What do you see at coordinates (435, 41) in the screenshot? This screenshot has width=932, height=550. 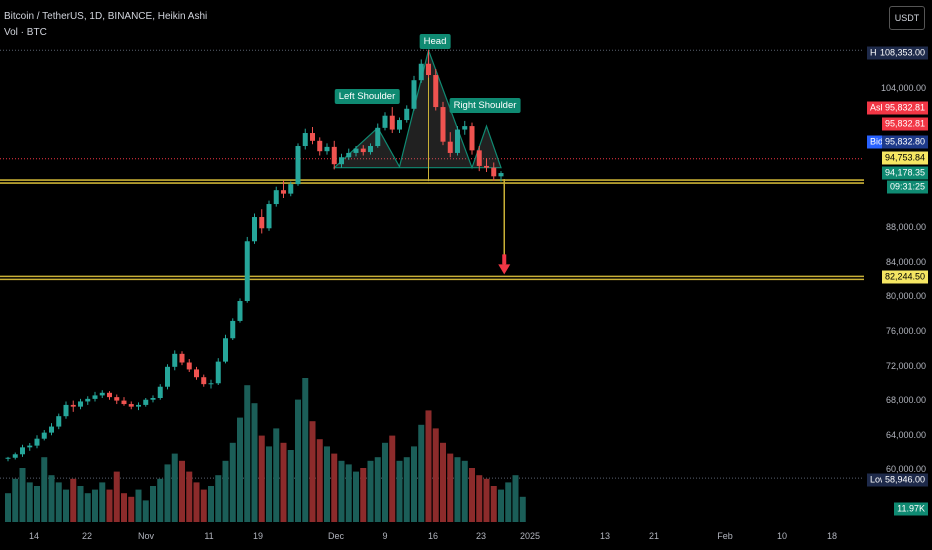 I see `head-label: Head` at bounding box center [435, 41].